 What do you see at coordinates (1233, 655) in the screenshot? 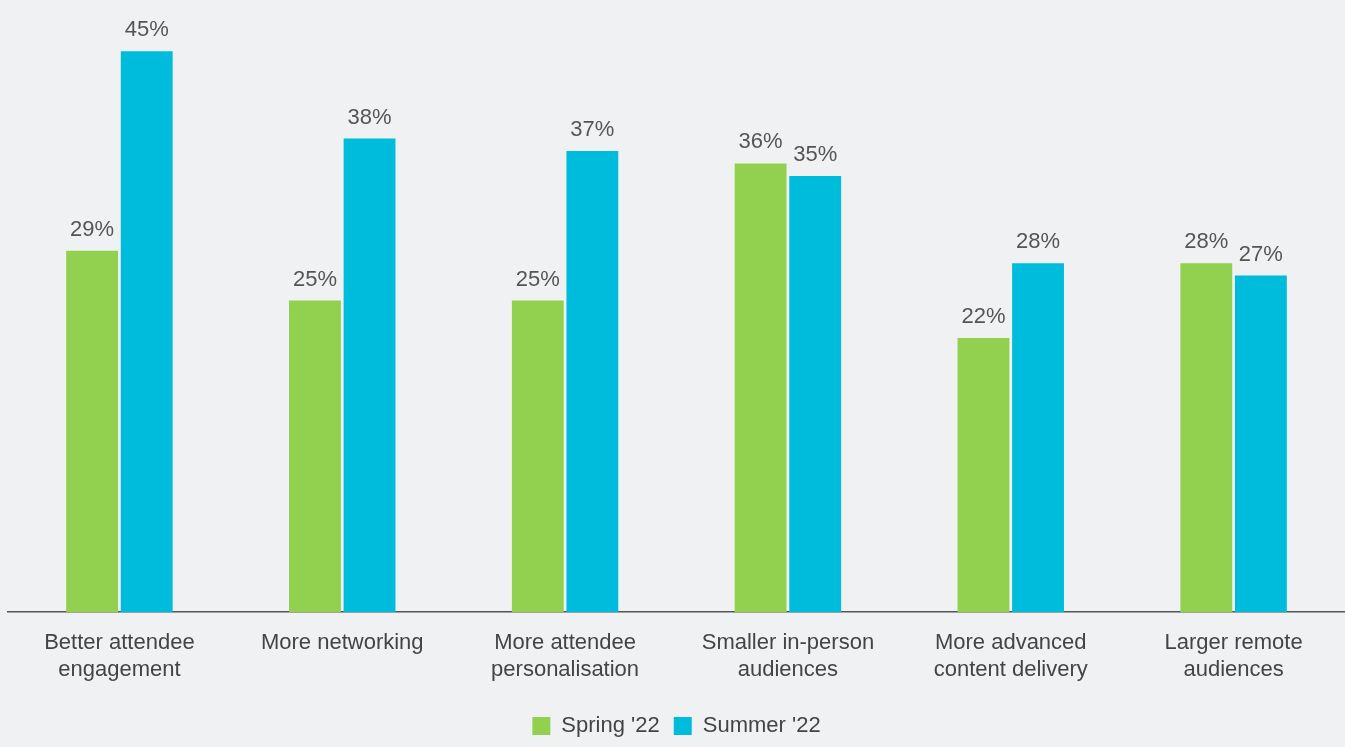
I see `x-tick-label: Larger remote audiences` at bounding box center [1233, 655].